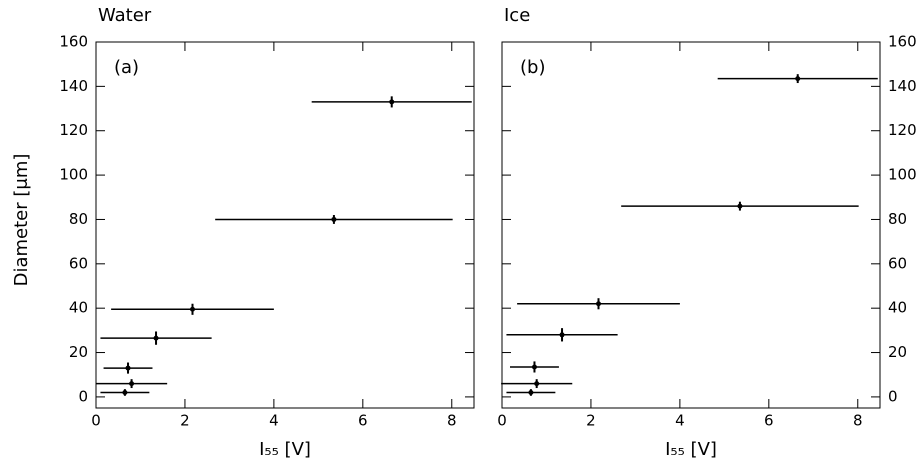  What do you see at coordinates (21, 220) in the screenshot?
I see `y-axis-label: Diameter [μm]` at bounding box center [21, 220].